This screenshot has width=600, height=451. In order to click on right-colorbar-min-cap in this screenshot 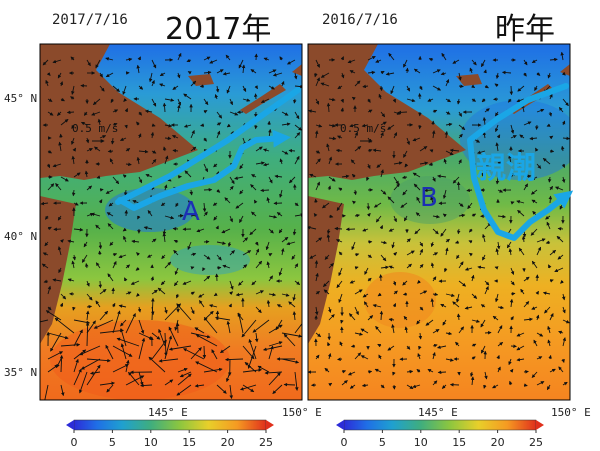, I will do `click(340, 425)`.